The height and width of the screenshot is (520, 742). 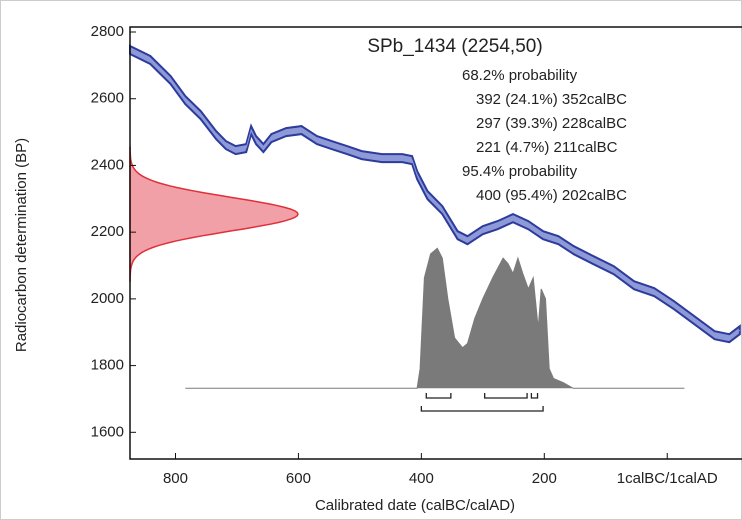 What do you see at coordinates (107, 431) in the screenshot?
I see `y-tick-label: 1600` at bounding box center [107, 431].